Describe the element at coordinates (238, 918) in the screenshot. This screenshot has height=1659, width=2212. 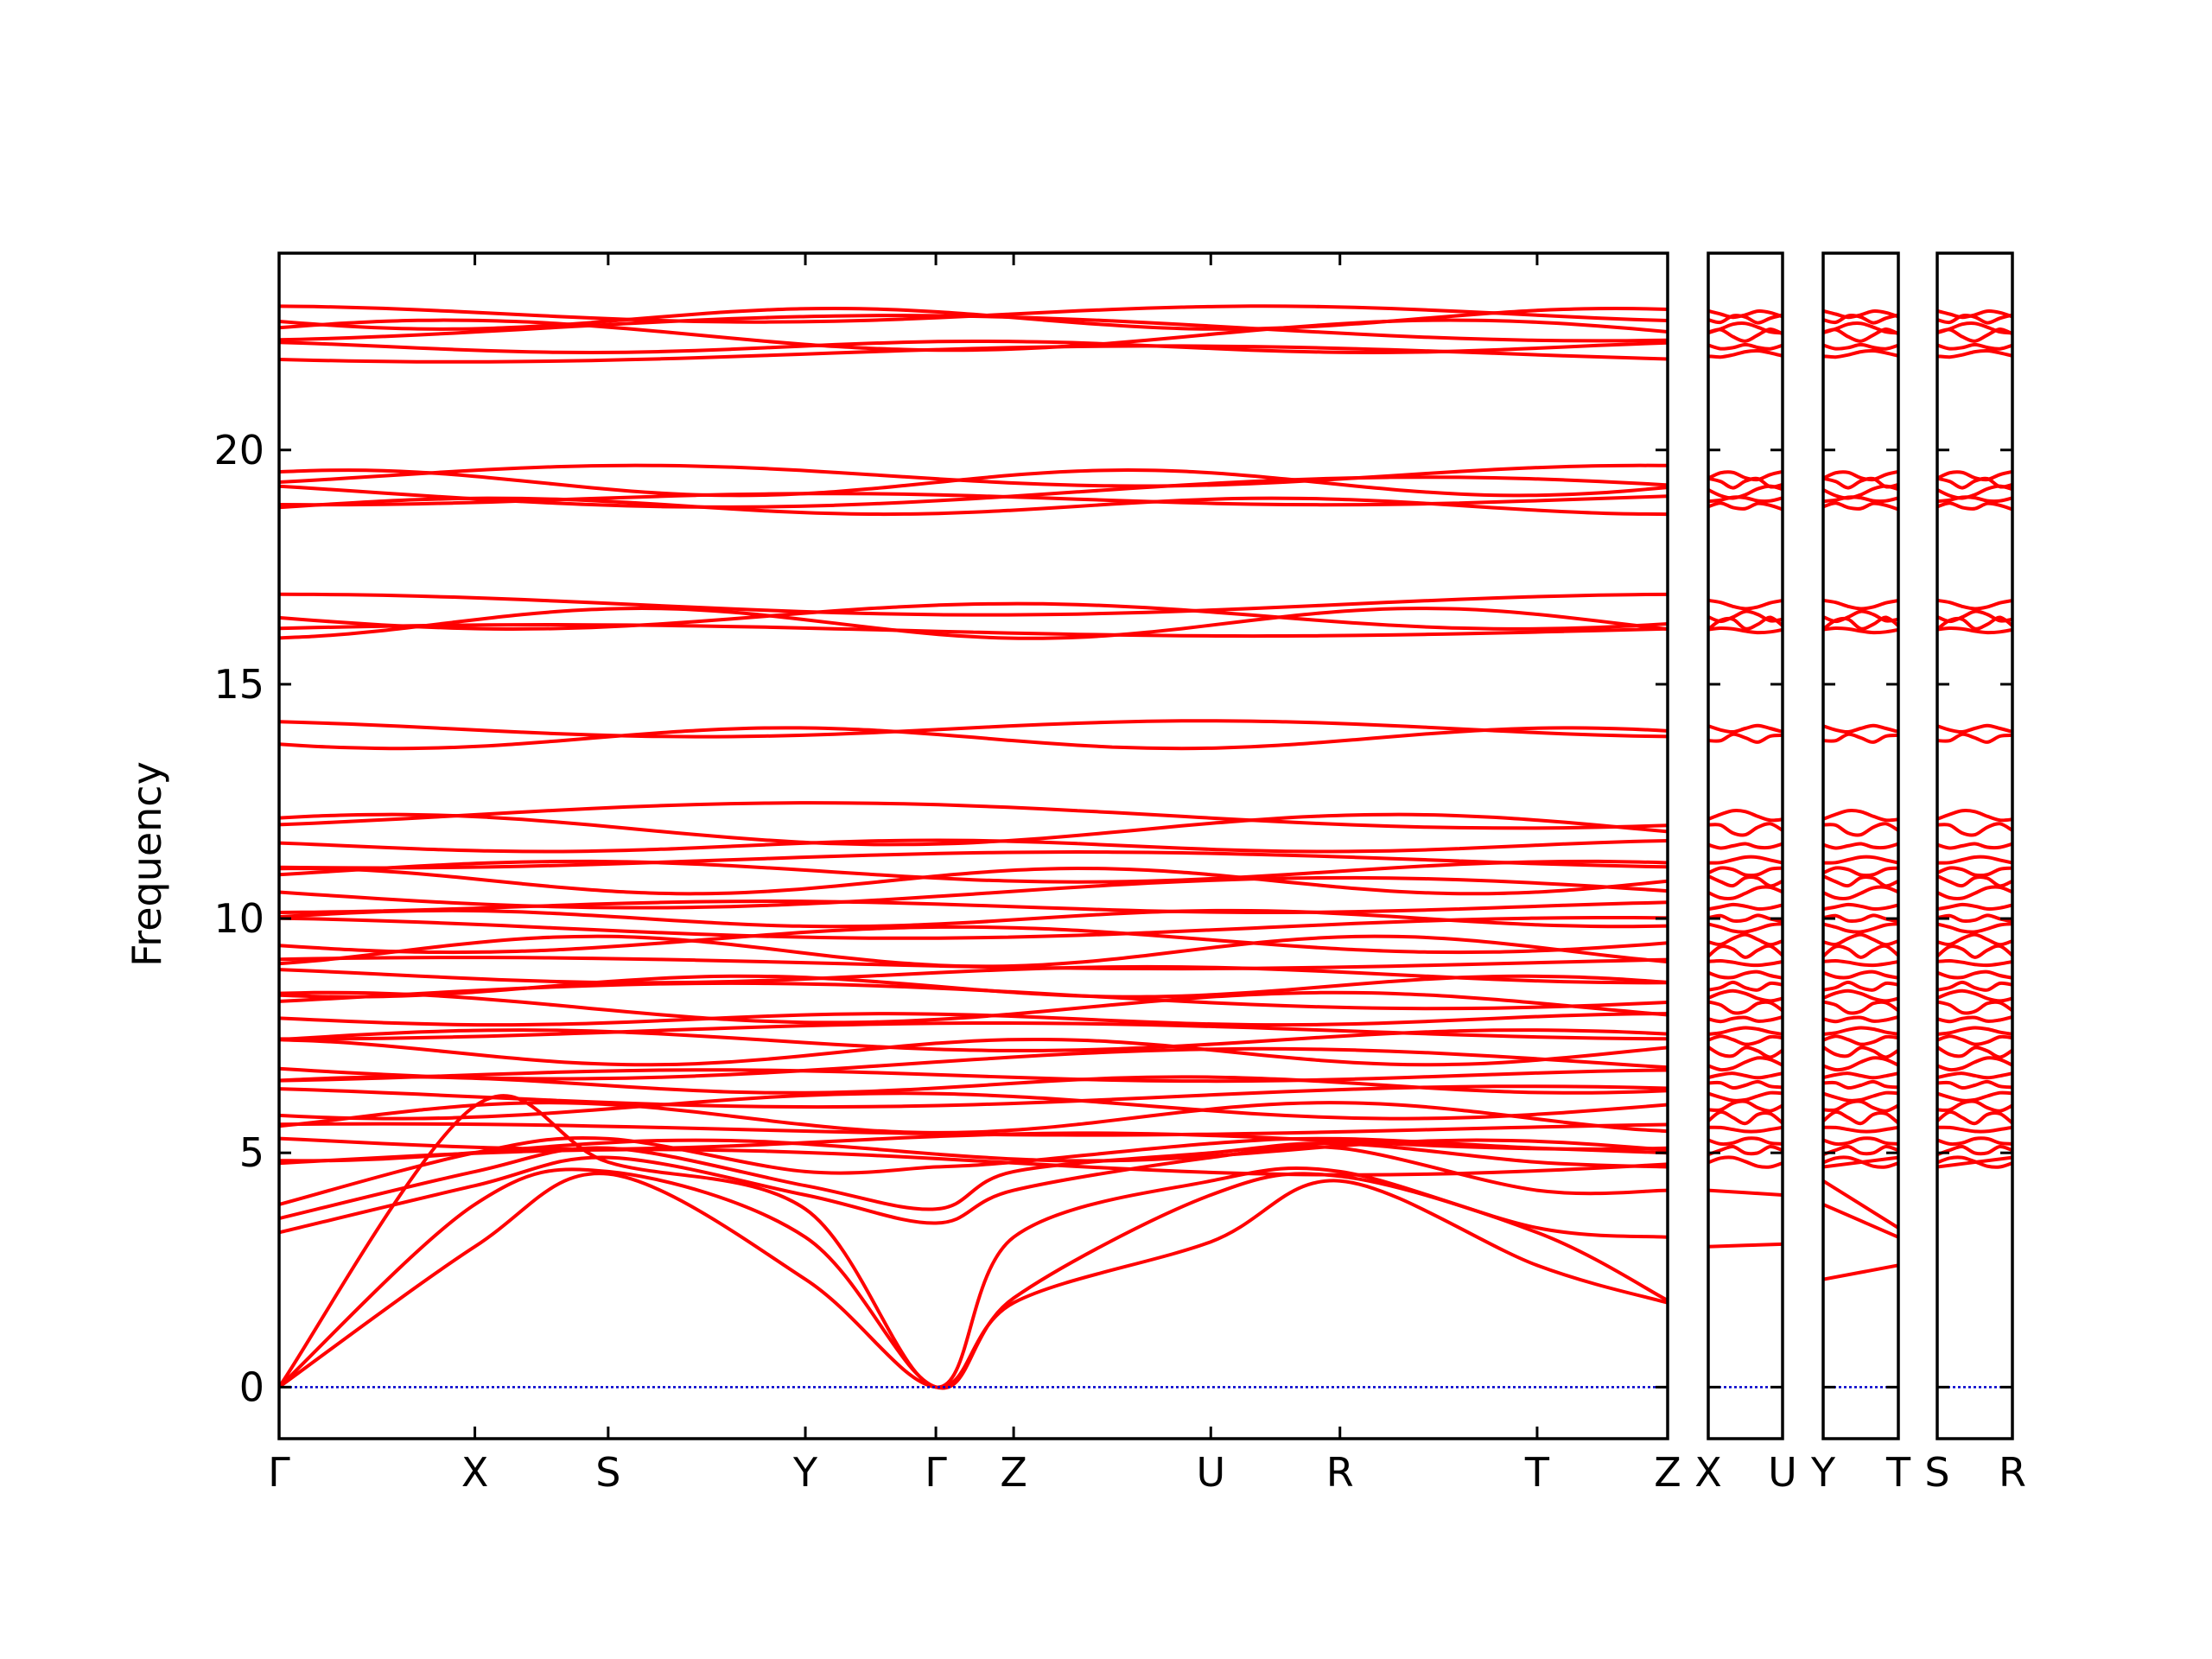
I see `y-tick-label: 10` at that location.